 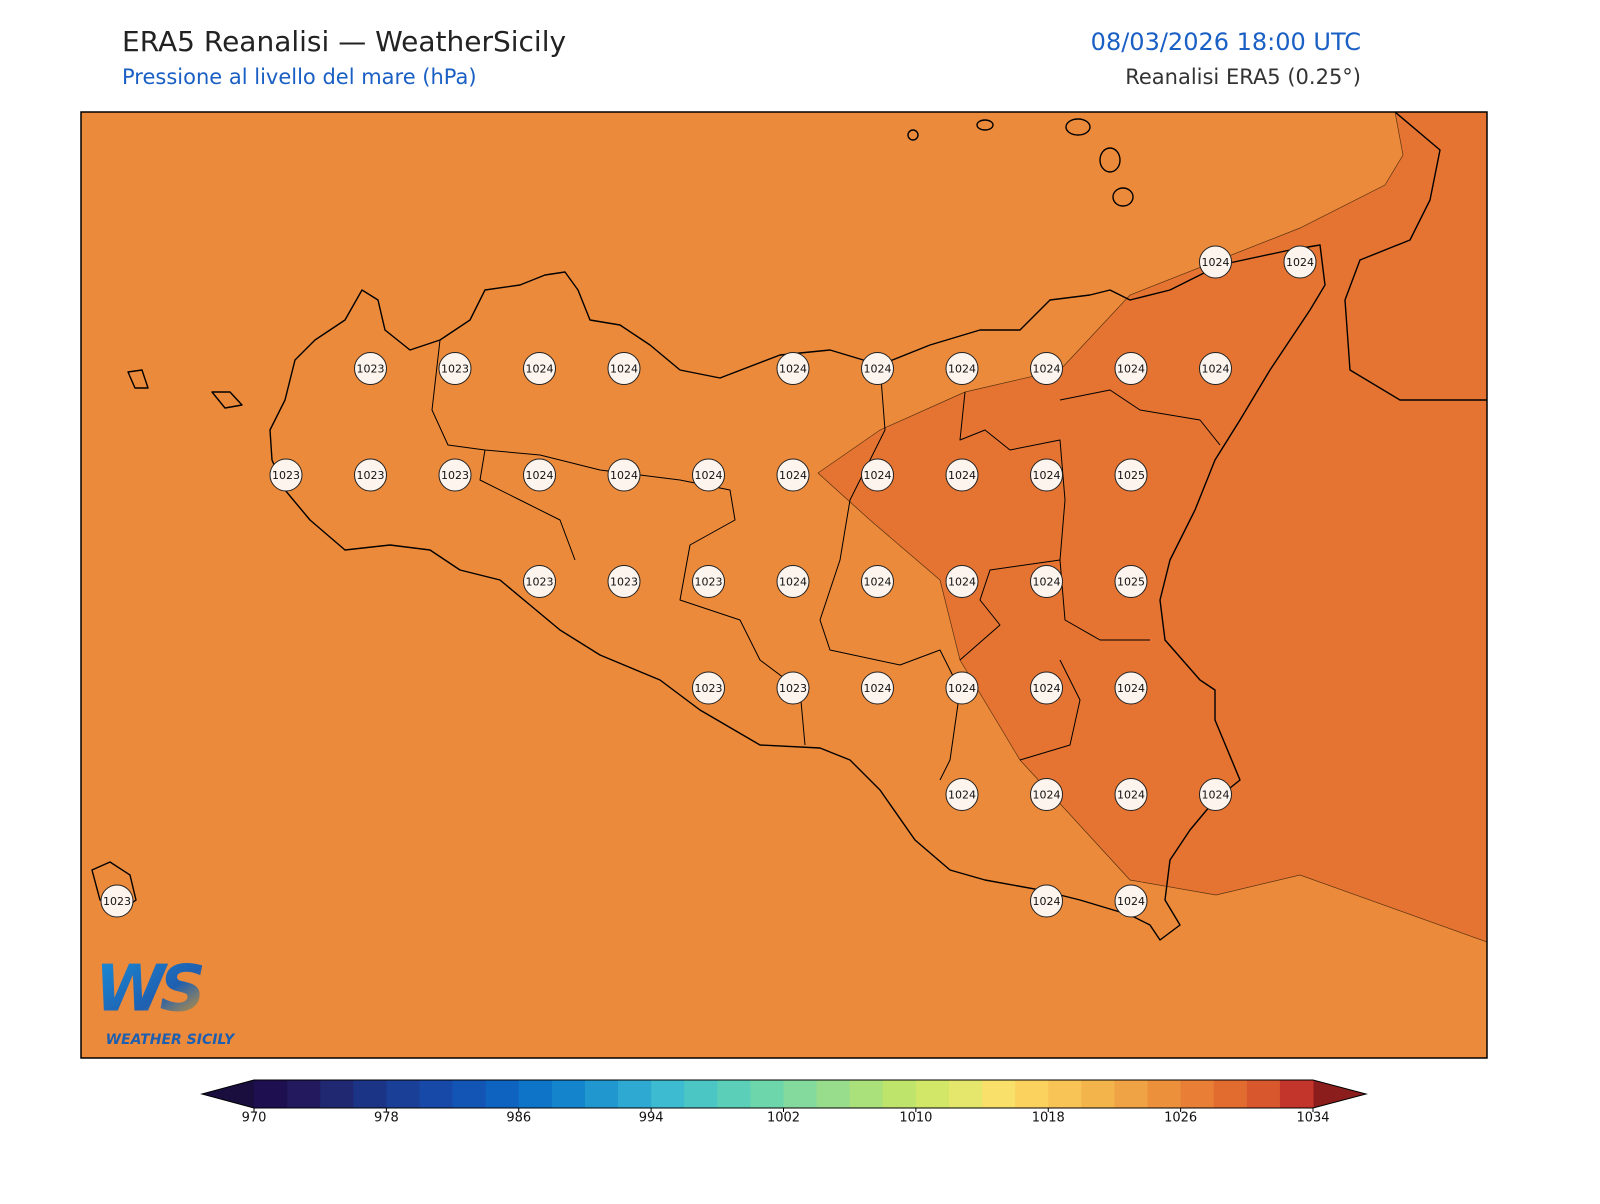 What do you see at coordinates (1415, 256) in the screenshot?
I see `coastline-calabria` at bounding box center [1415, 256].